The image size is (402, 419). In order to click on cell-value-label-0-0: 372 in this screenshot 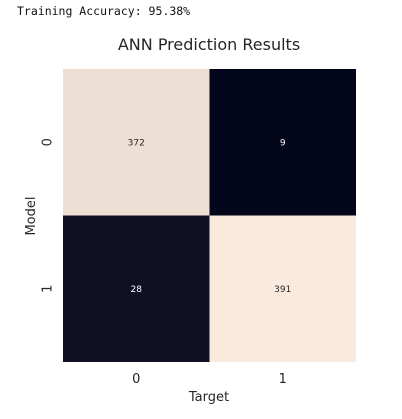, I will do `click(136, 143)`.